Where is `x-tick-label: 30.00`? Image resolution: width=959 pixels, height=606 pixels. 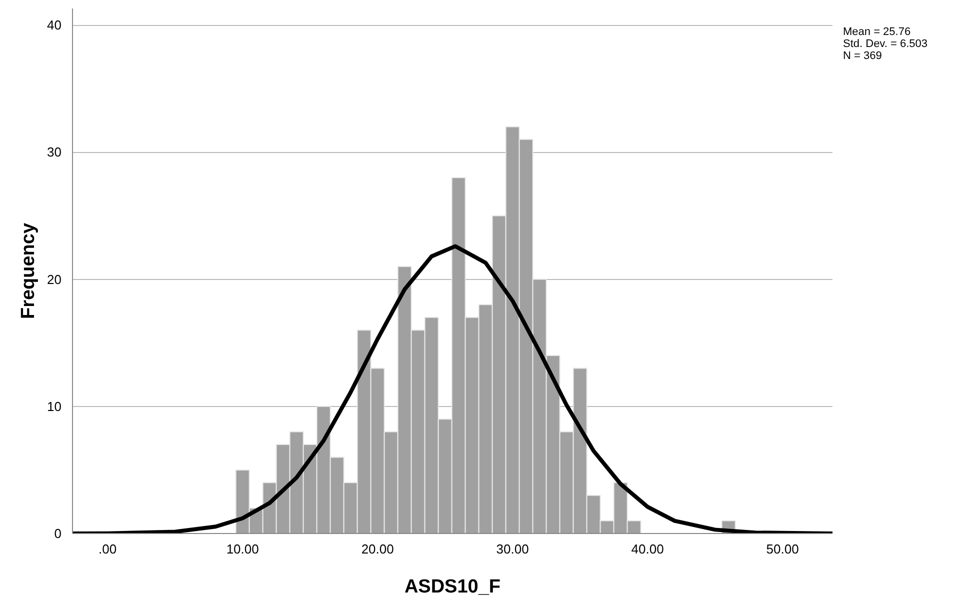 x-tick-label: 30.00 is located at coordinates (512, 549).